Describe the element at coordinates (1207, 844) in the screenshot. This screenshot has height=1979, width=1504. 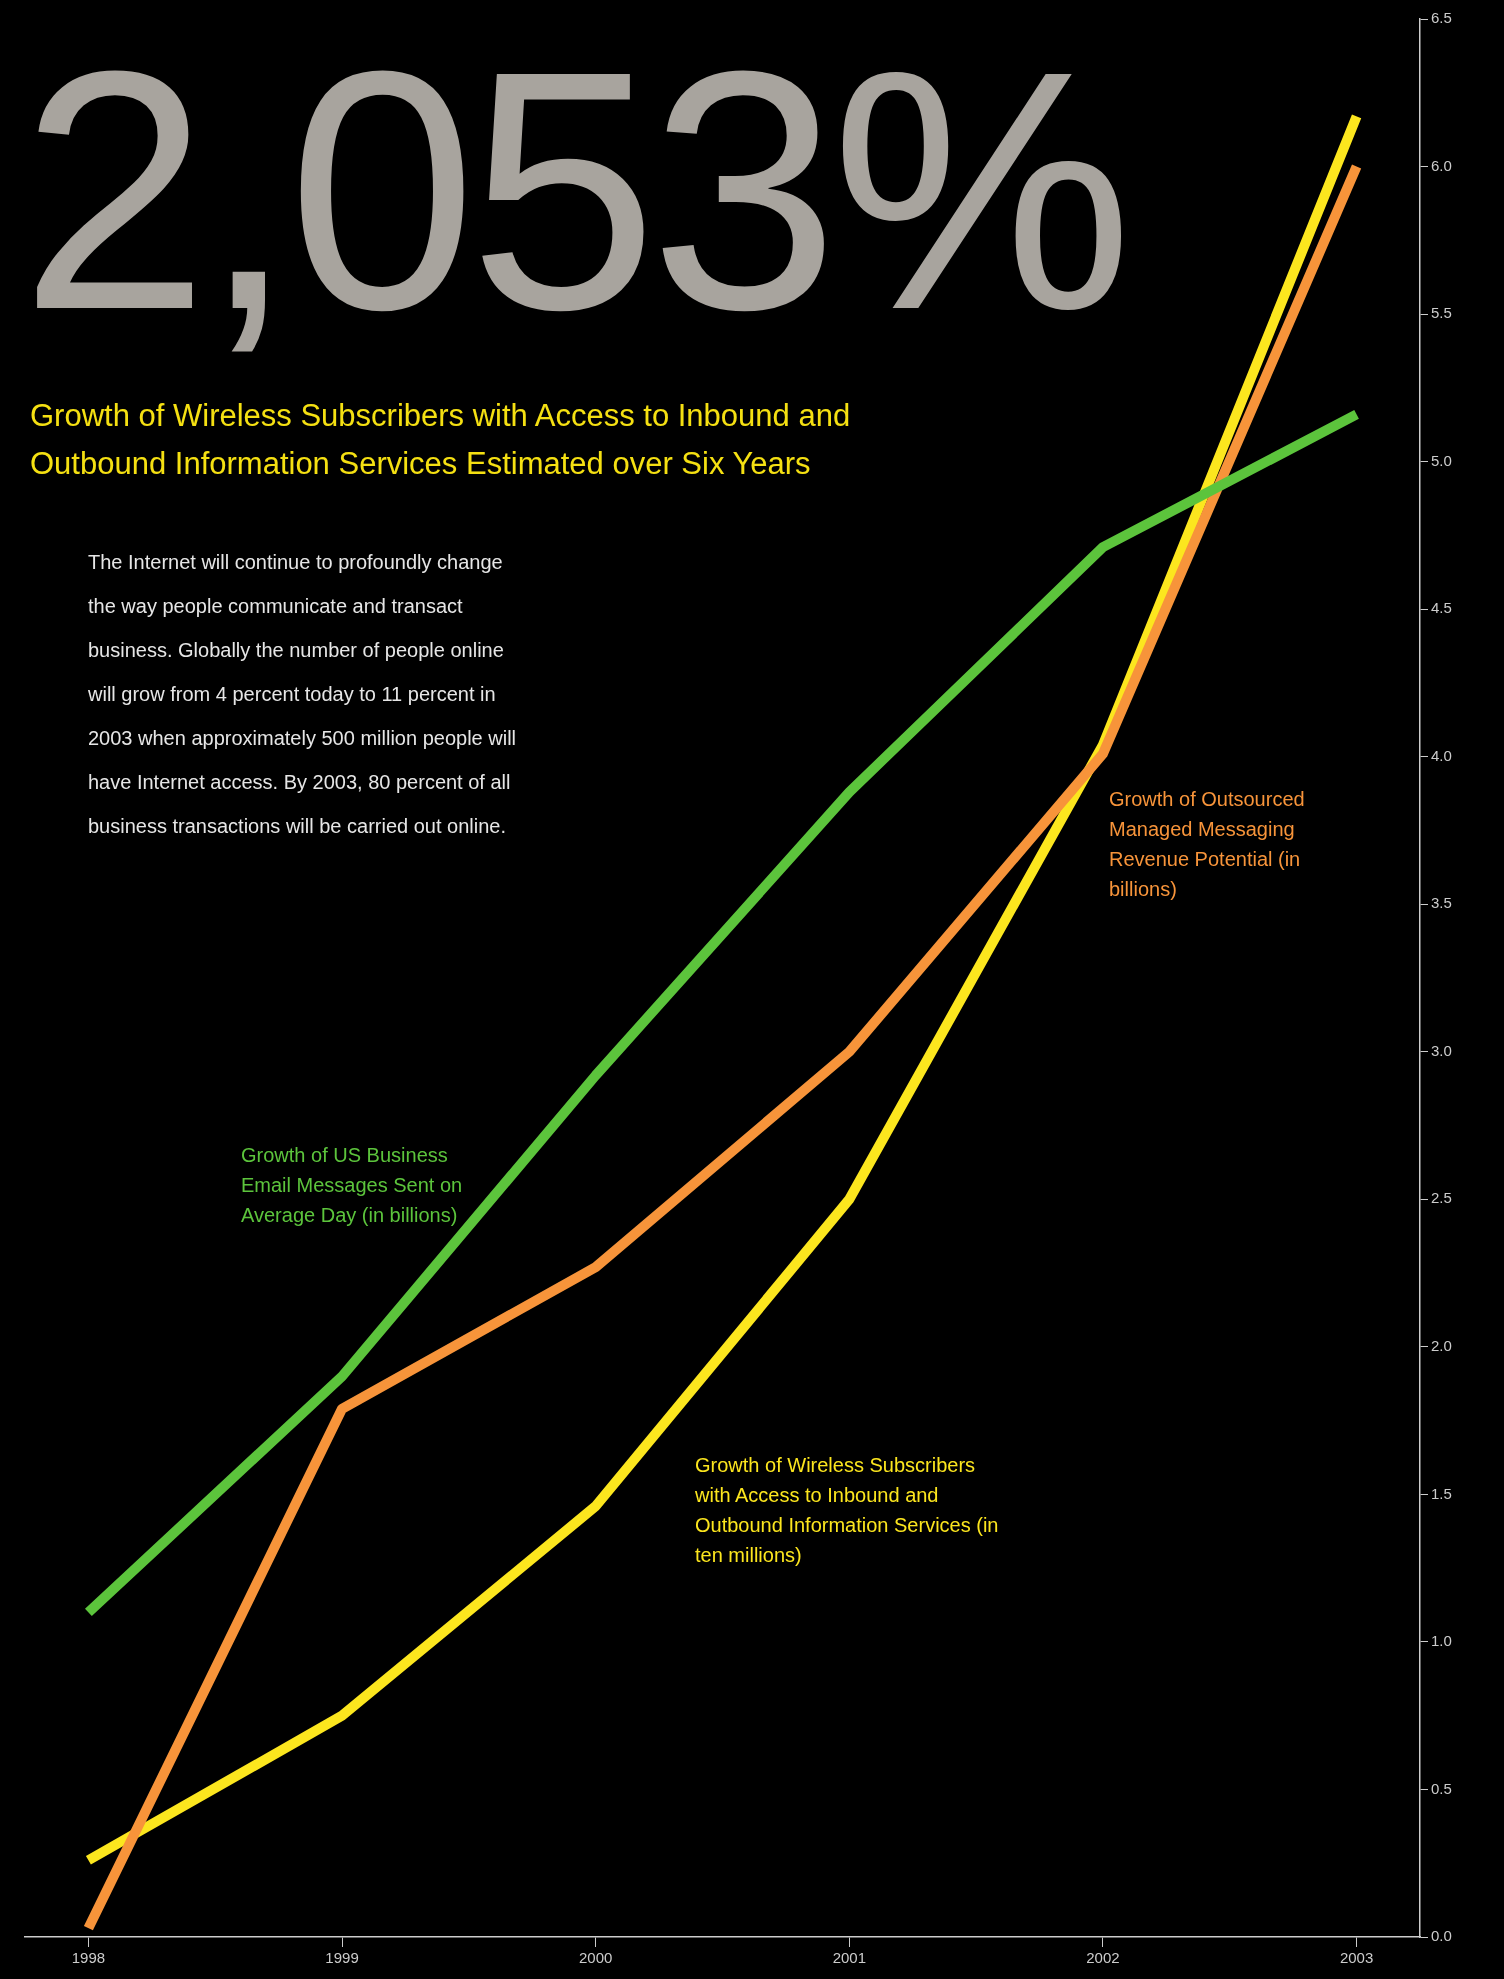
I see `series-label: Growth of Outsourced Managed Messaging Revenue Potential (in billions)` at that location.